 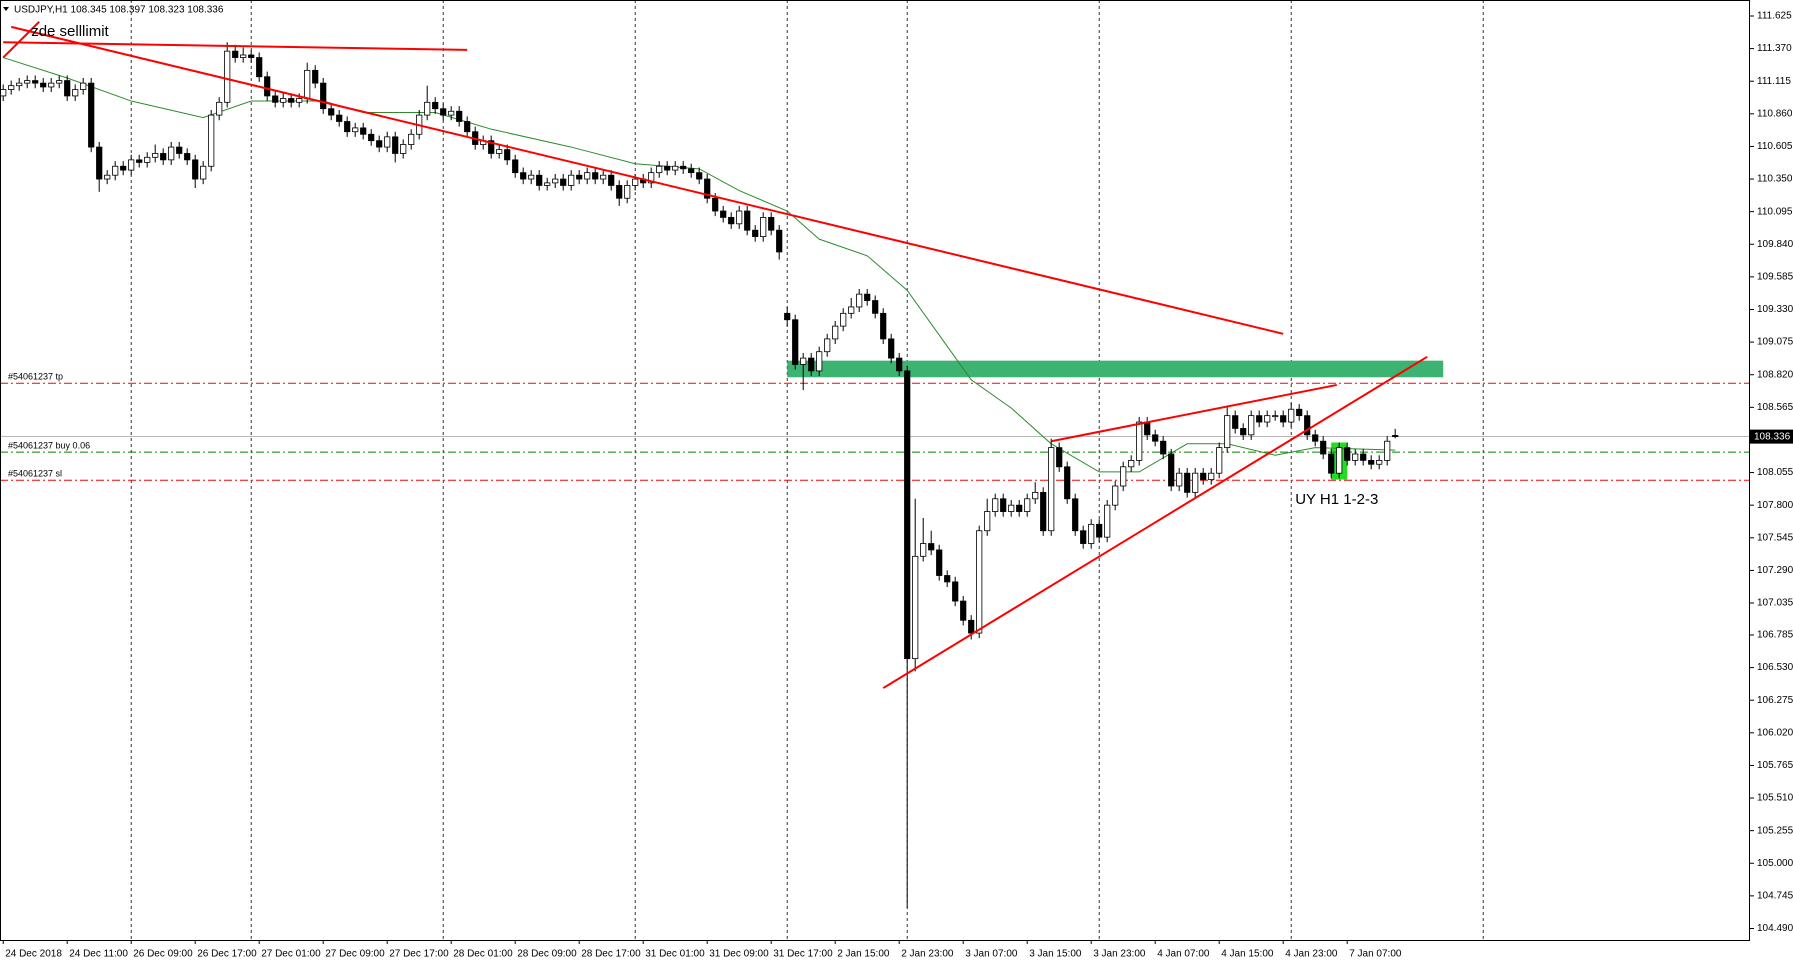 I want to click on bid-marker, so click(x=1771, y=436).